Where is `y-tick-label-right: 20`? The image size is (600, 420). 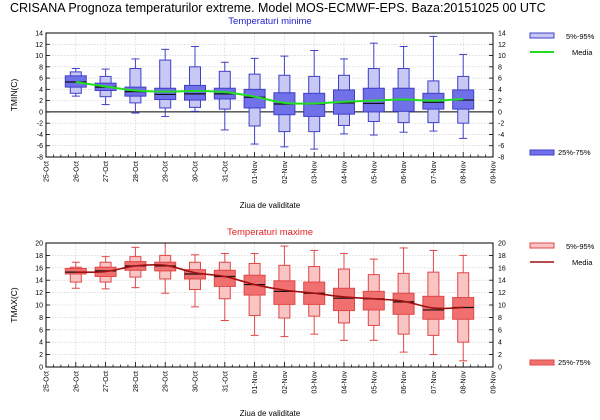
y-tick-label-right: 20 is located at coordinates (502, 244).